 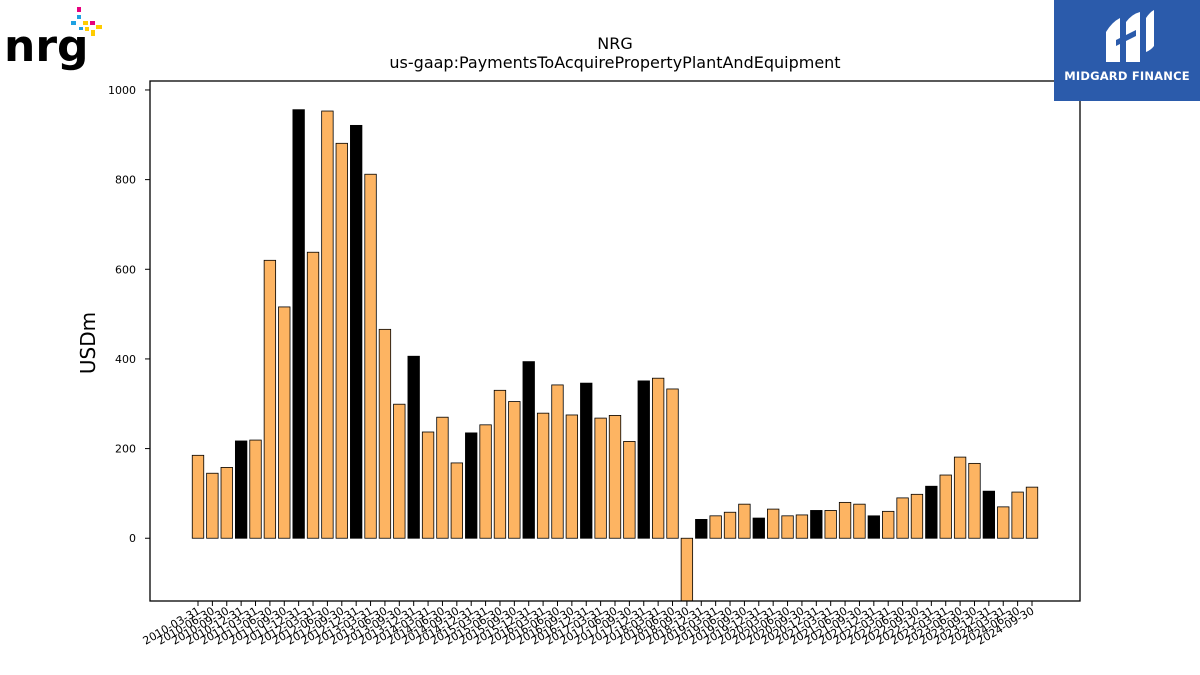 I want to click on midgard-logo-icon, so click(x=1130, y=36).